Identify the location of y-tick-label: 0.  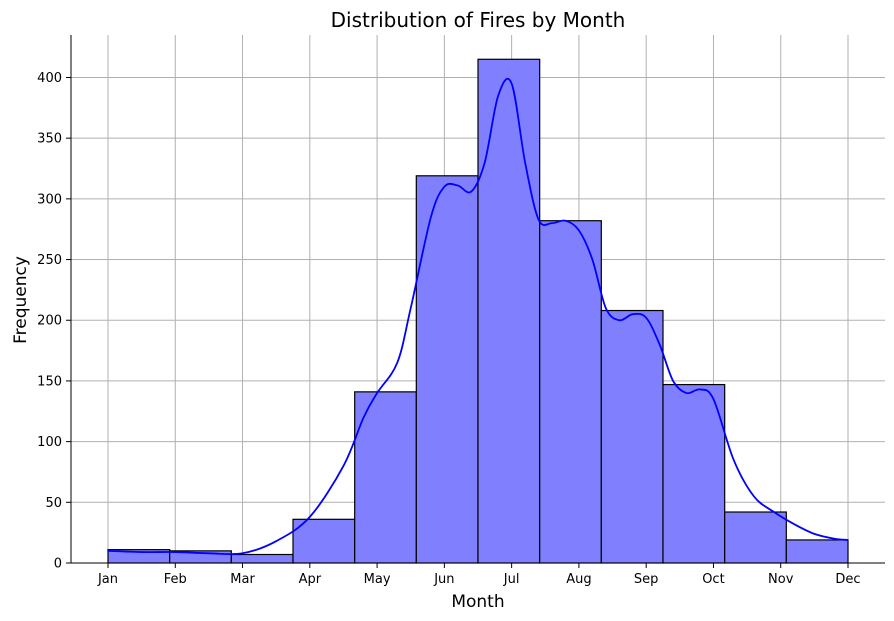
(58, 564).